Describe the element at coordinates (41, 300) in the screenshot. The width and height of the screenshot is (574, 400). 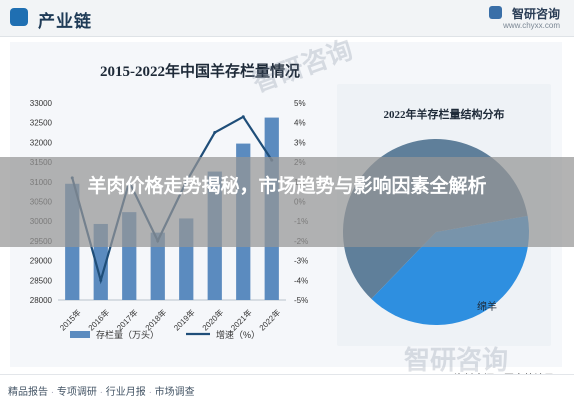
I see `y-left-tick-label: 28000` at that location.